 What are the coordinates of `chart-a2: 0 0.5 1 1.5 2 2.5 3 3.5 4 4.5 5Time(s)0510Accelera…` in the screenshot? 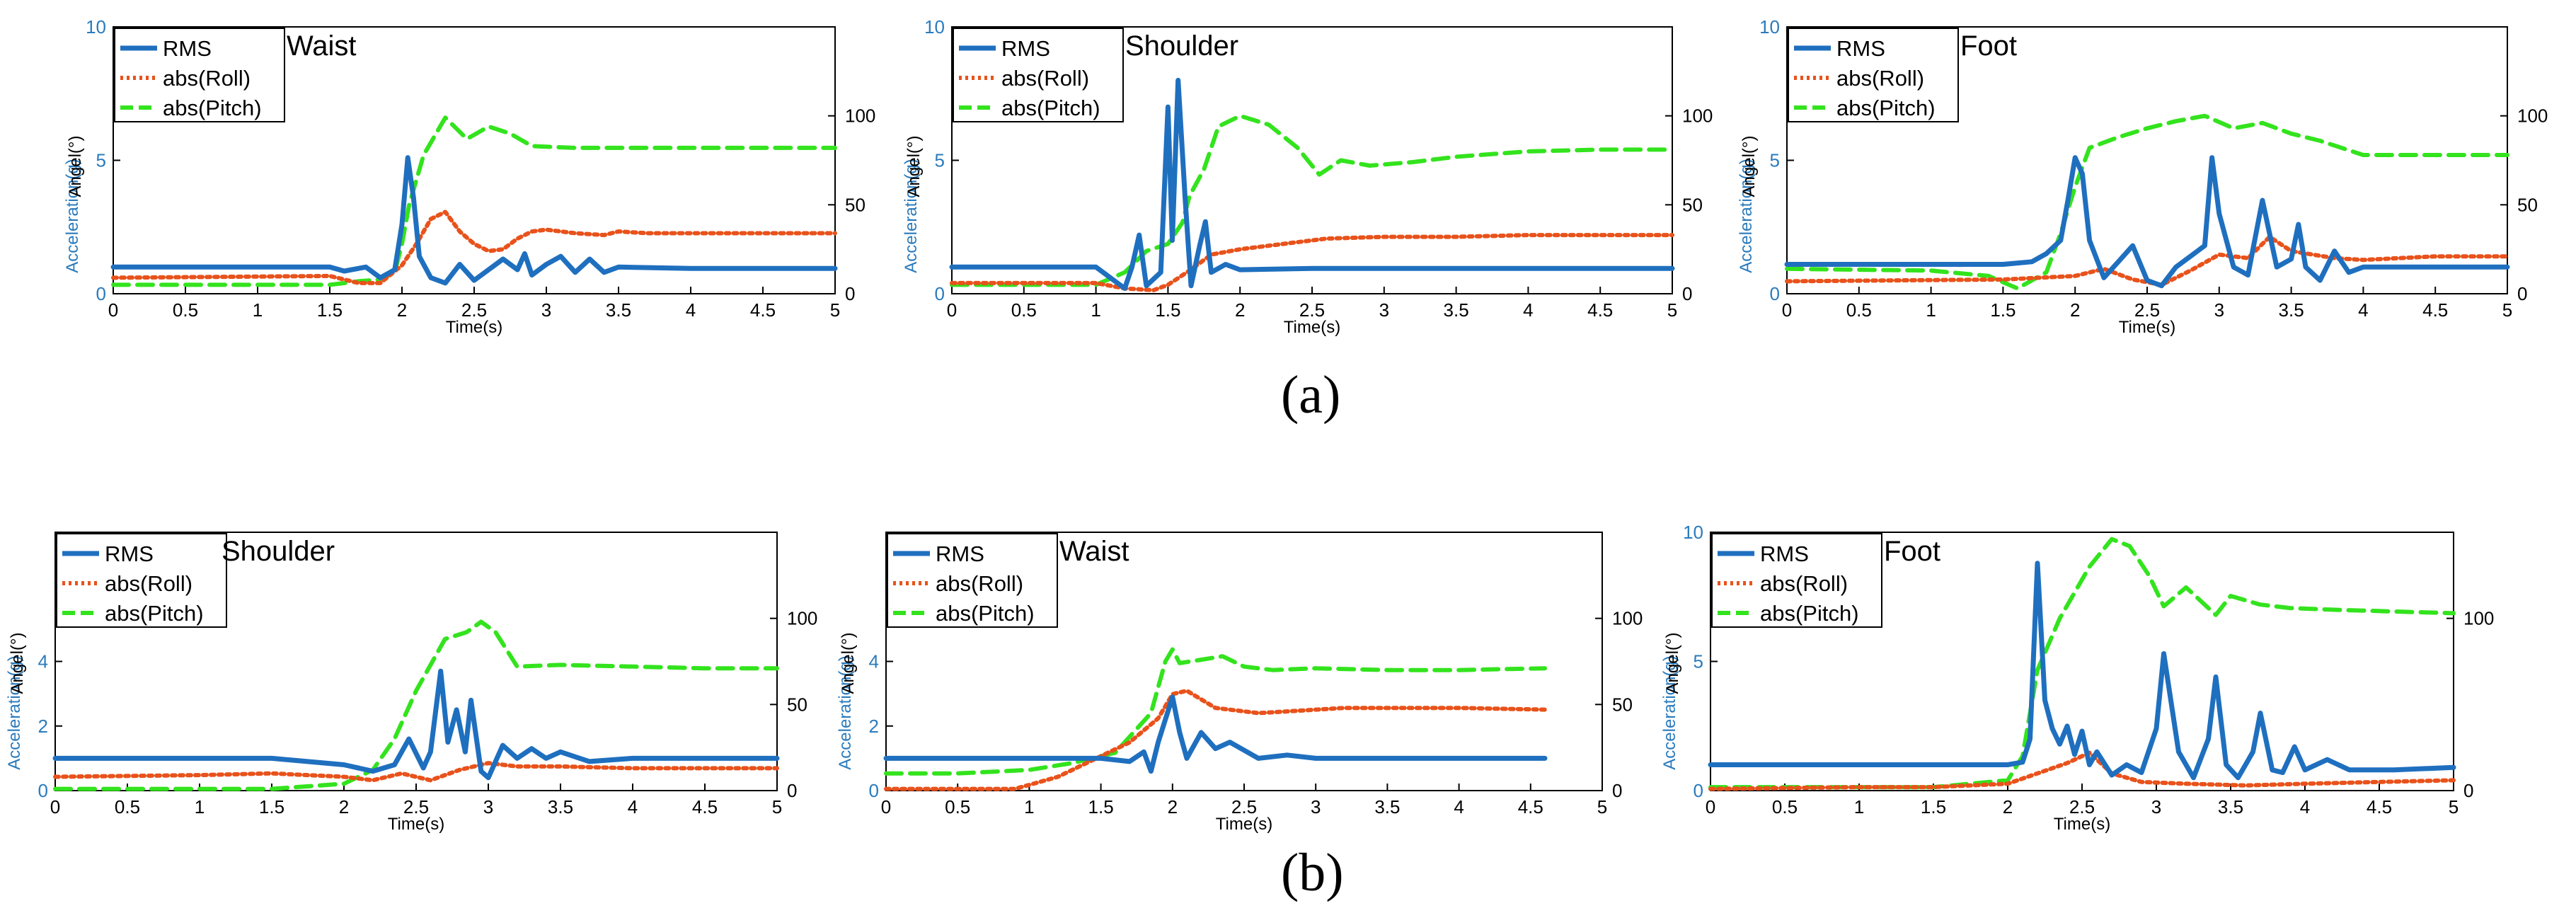 It's located at (1307, 176).